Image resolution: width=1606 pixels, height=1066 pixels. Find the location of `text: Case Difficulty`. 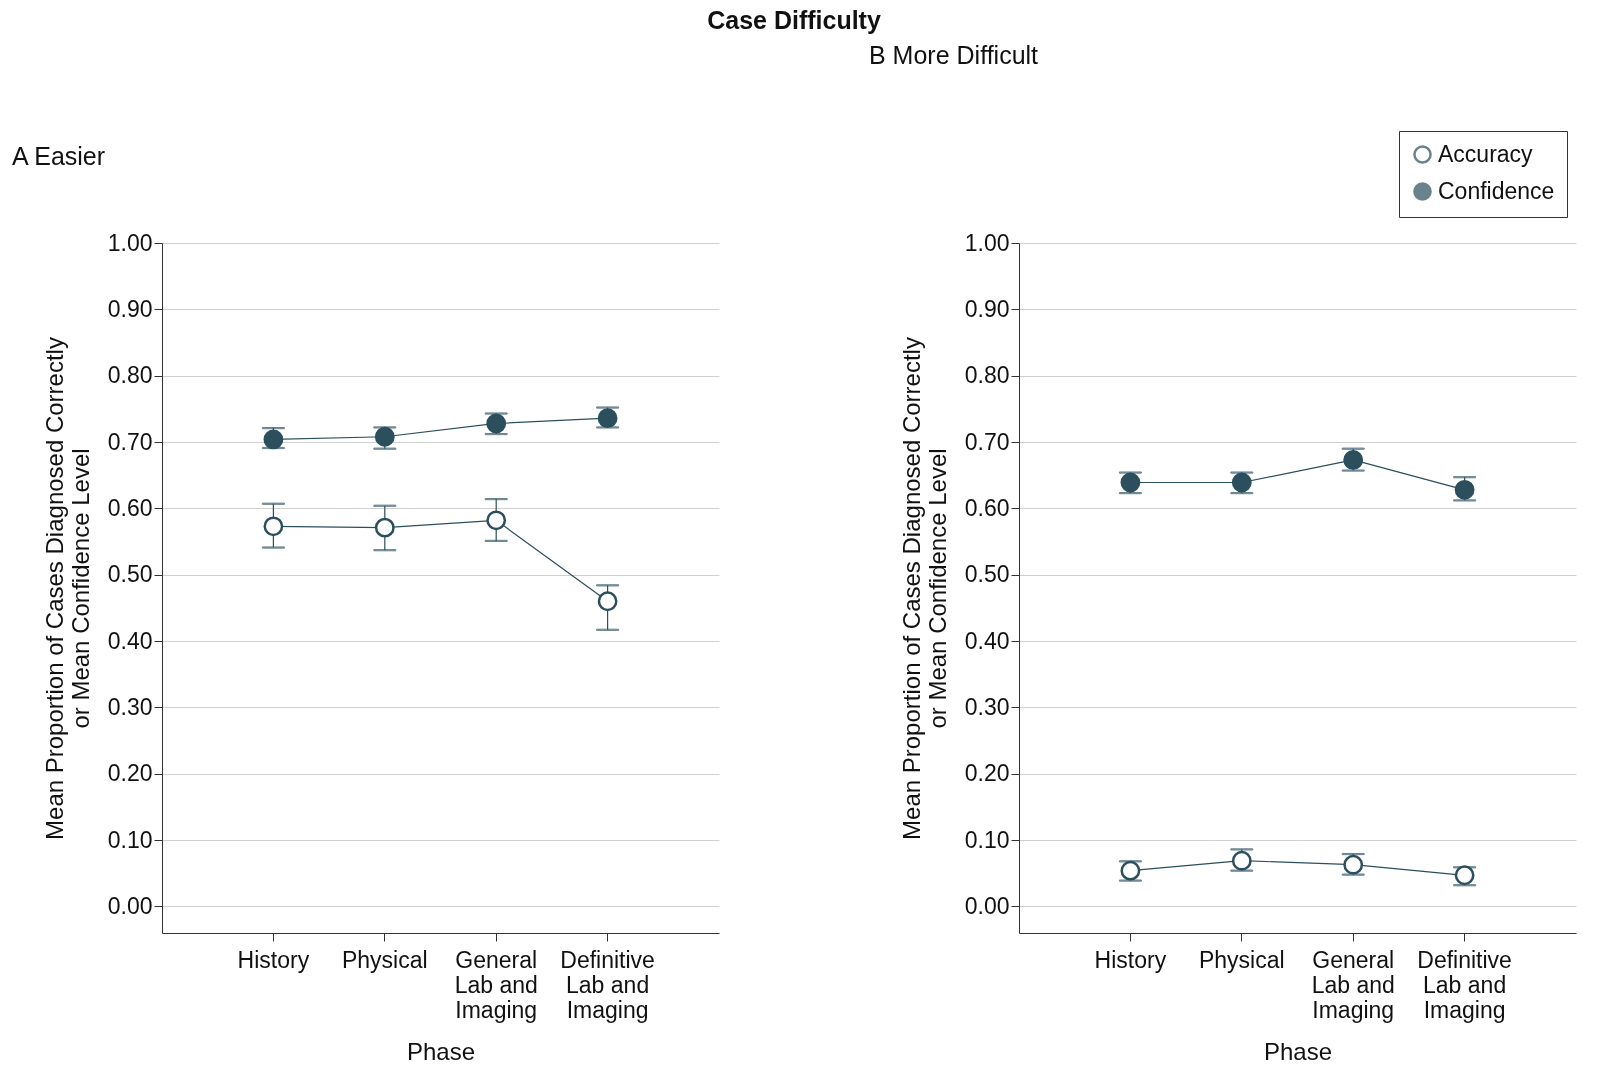

text: Case Difficulty is located at coordinates (794, 19).